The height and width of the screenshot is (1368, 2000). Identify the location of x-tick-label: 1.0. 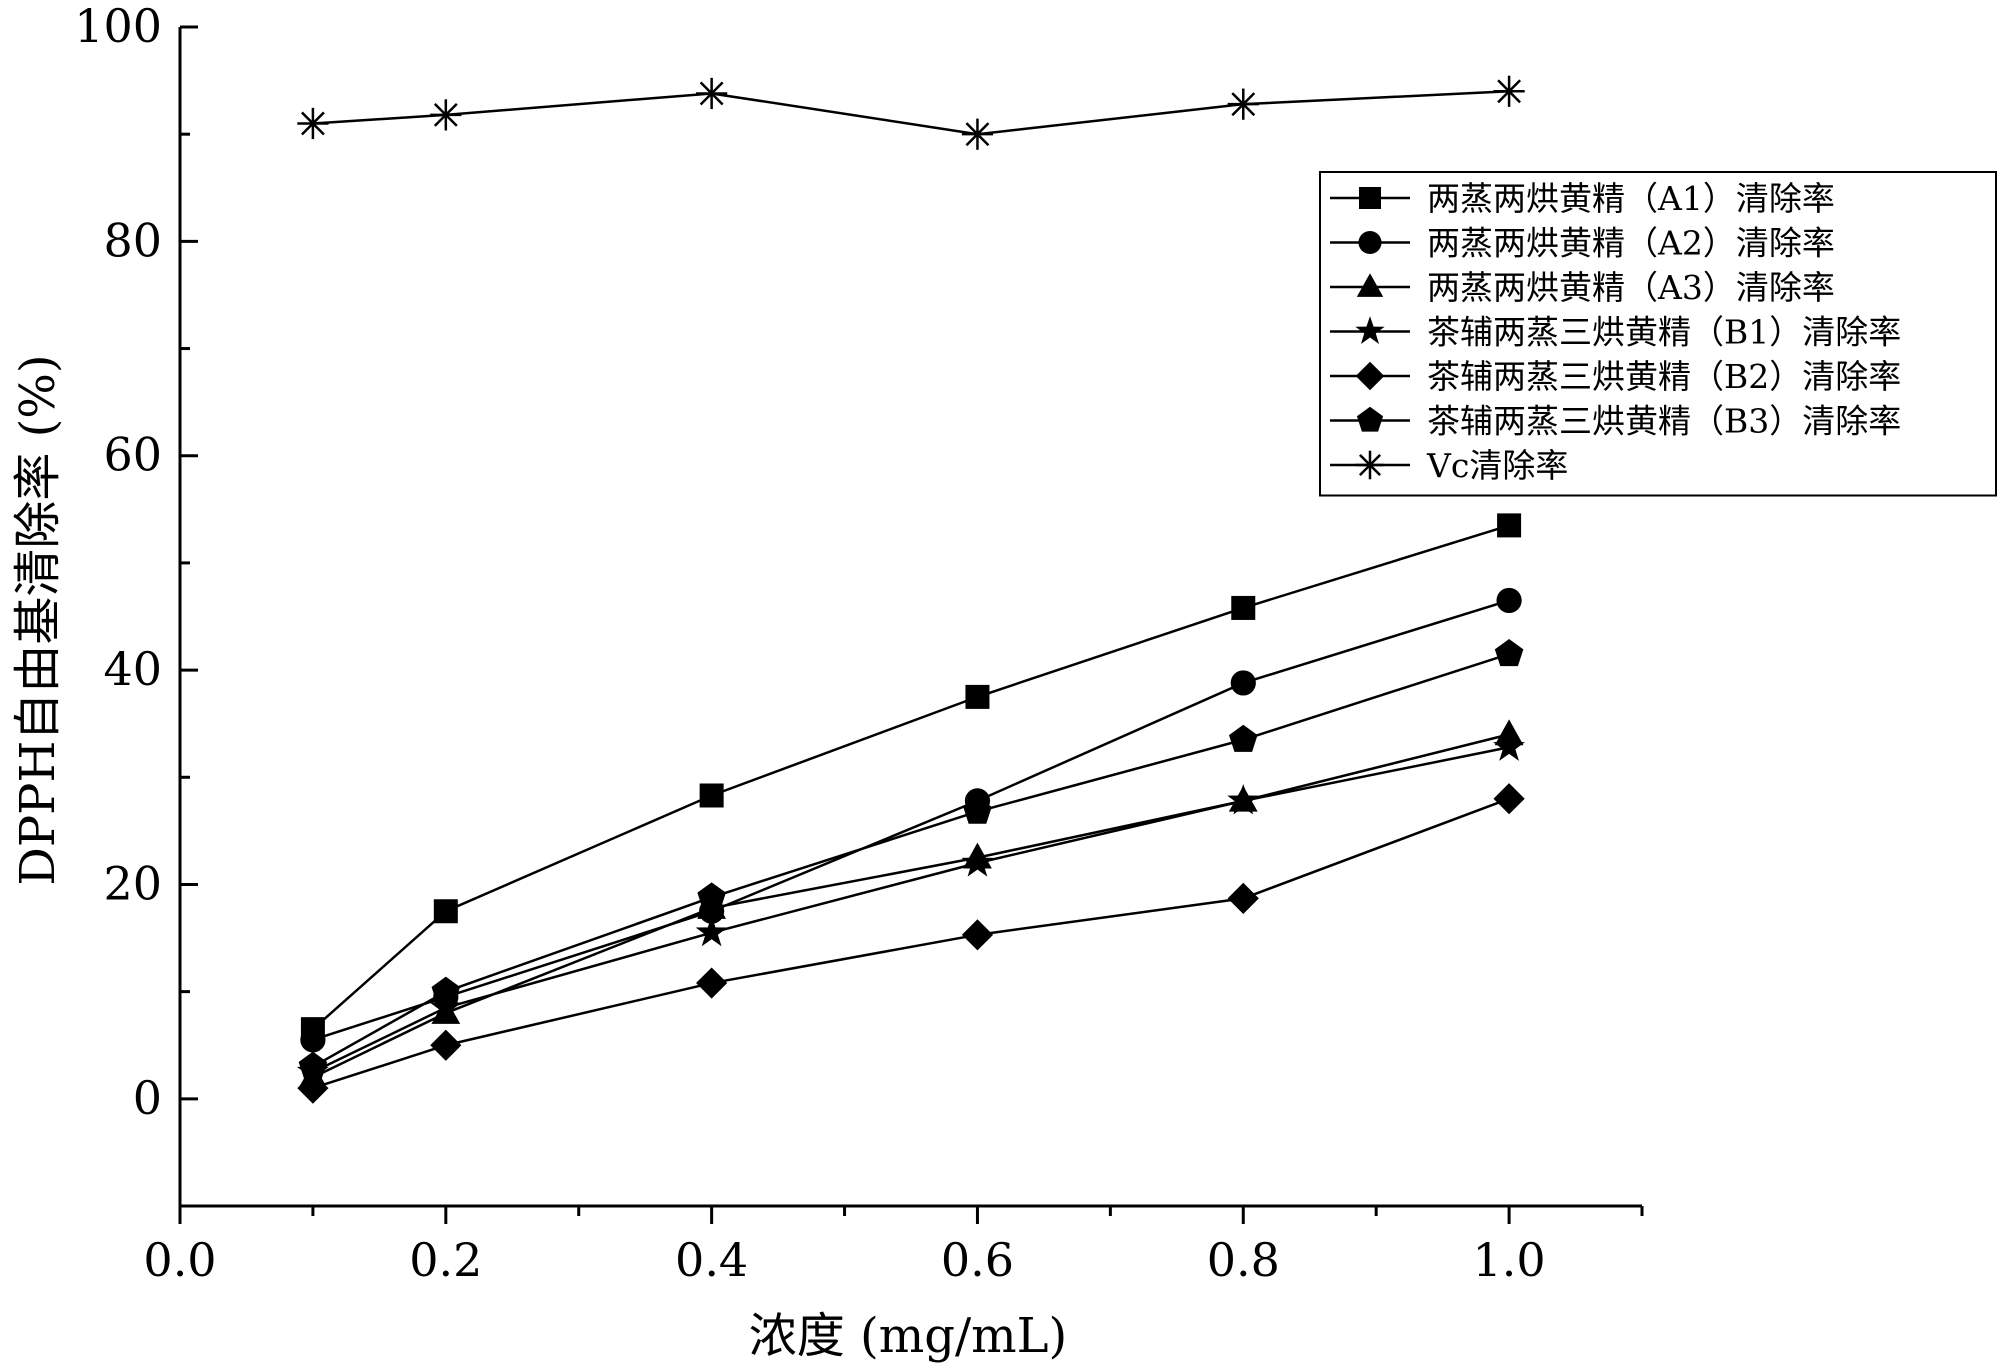
(1509, 1260).